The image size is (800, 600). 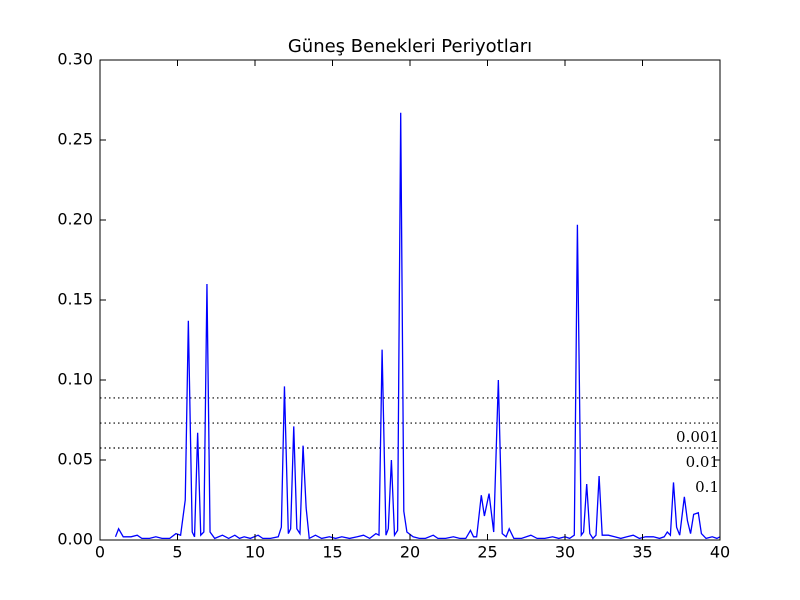 What do you see at coordinates (410, 552) in the screenshot?
I see `x-tick-label: 20` at bounding box center [410, 552].